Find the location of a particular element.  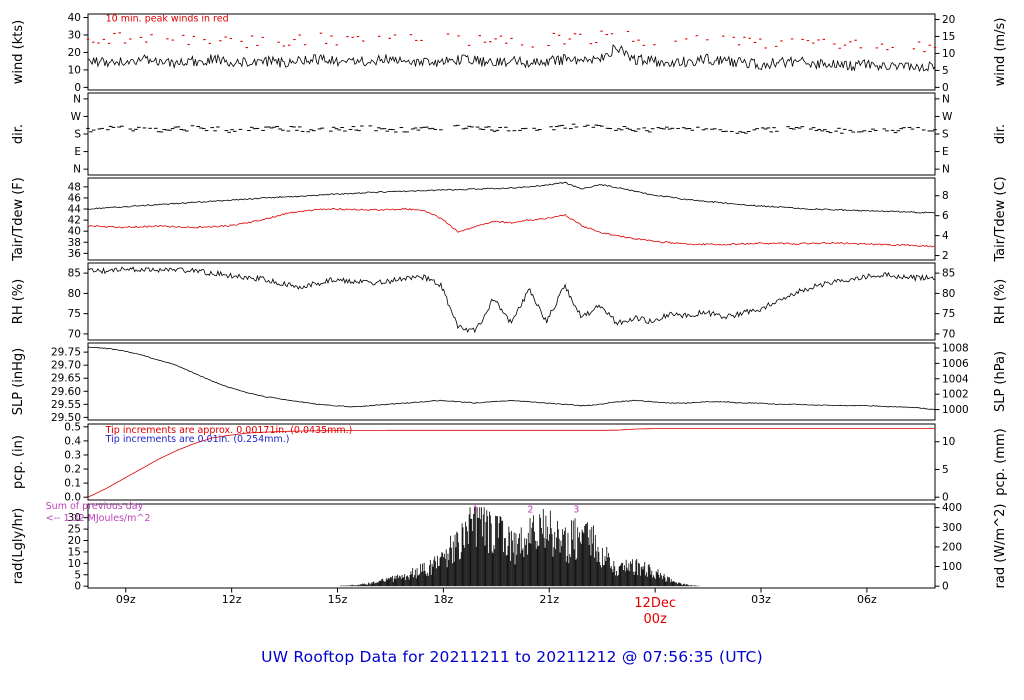

svg-text: 6 is located at coordinates (945, 216).